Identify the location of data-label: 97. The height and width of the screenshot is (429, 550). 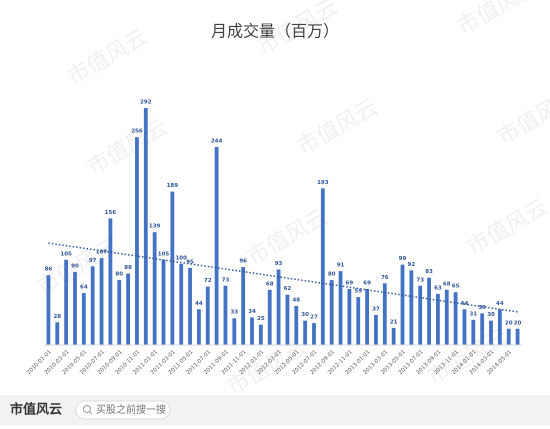
(93, 261).